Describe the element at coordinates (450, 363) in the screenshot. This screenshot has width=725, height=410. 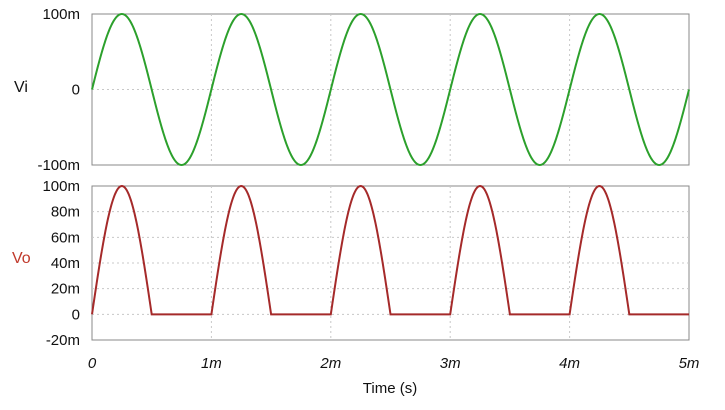
I see `x-tick-label: 3m` at that location.